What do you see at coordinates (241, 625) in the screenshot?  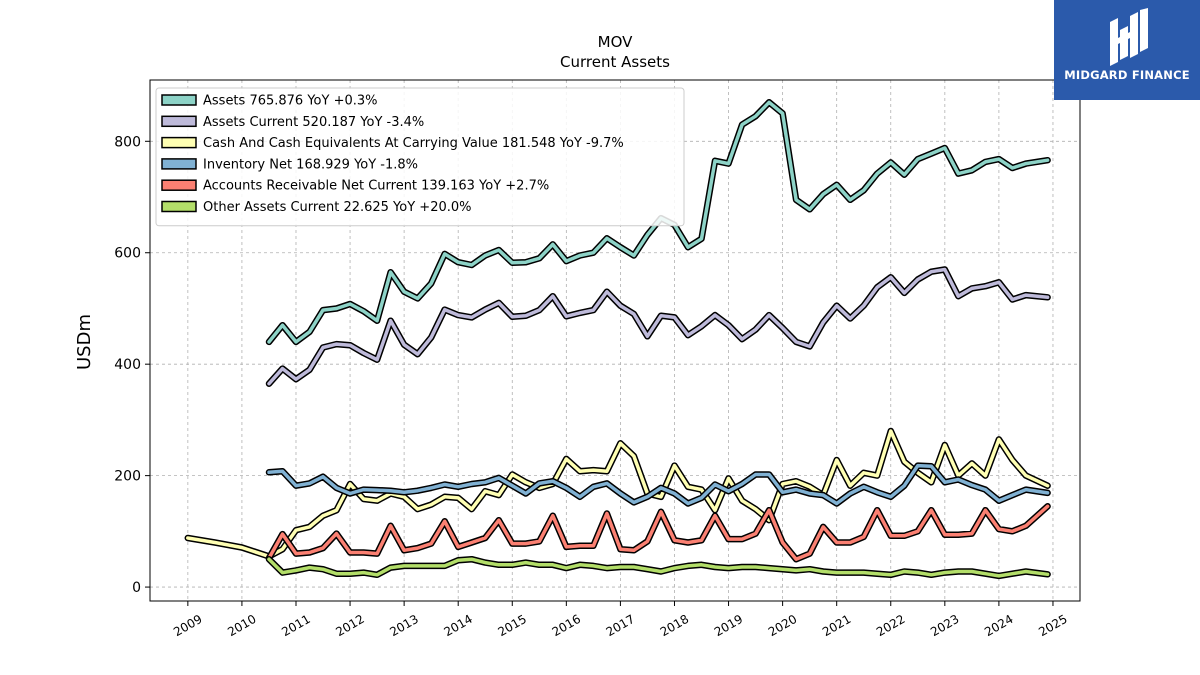 I see `x-tick-label: 2010` at bounding box center [241, 625].